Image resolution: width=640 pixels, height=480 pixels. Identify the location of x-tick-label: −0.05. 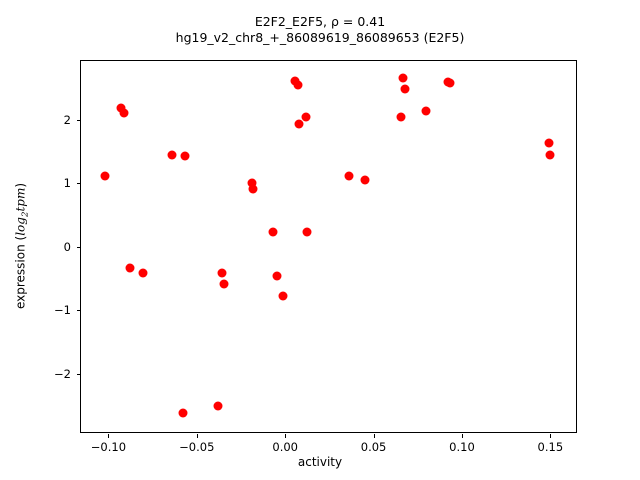
(197, 447).